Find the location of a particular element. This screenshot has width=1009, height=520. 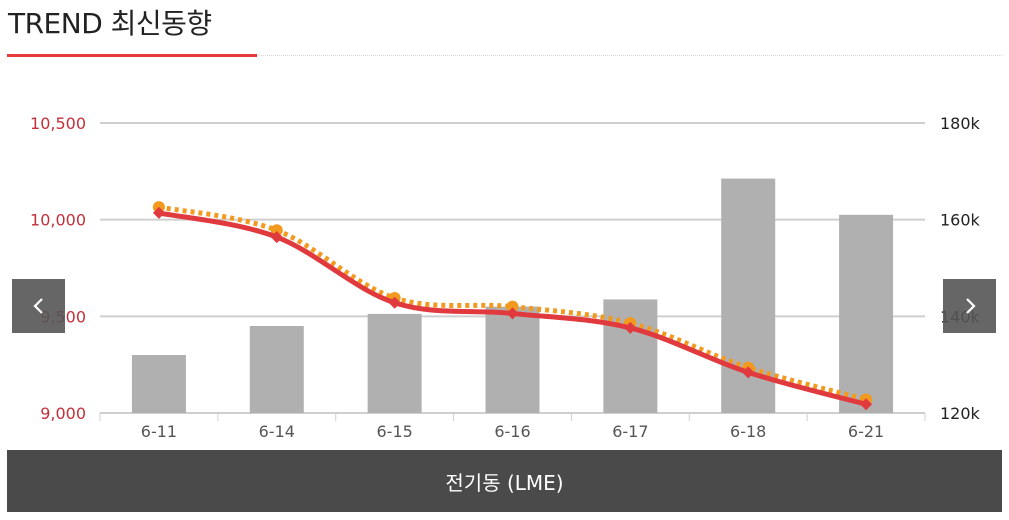

title-underline is located at coordinates (132, 55).